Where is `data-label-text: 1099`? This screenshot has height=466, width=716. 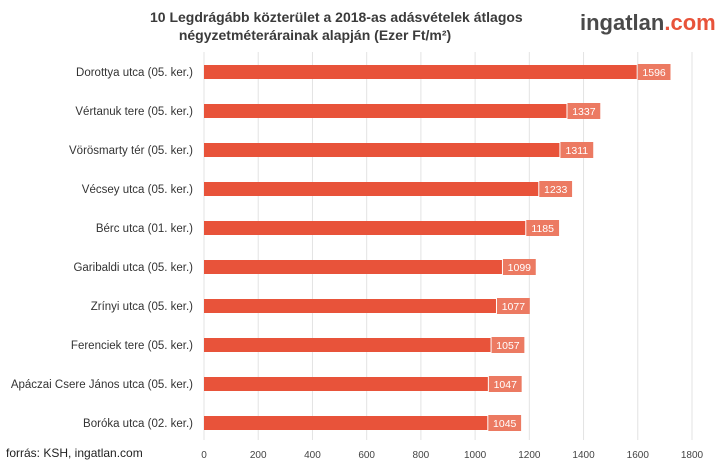
data-label-text: 1099 is located at coordinates (520, 268).